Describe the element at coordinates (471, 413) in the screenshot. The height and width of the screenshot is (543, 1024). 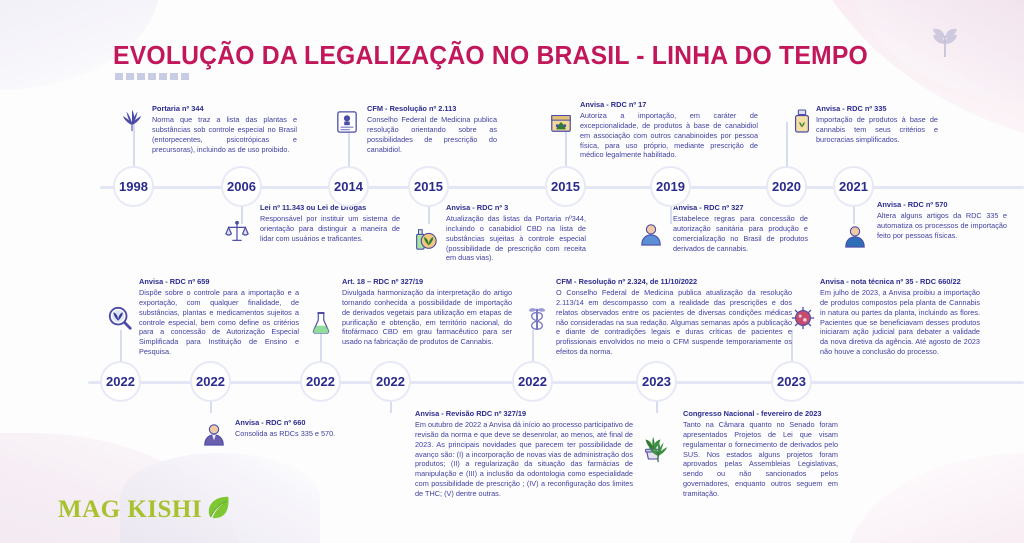
I see `entry-heading: Anvisa - Revisão RDC nº 327/19` at that location.